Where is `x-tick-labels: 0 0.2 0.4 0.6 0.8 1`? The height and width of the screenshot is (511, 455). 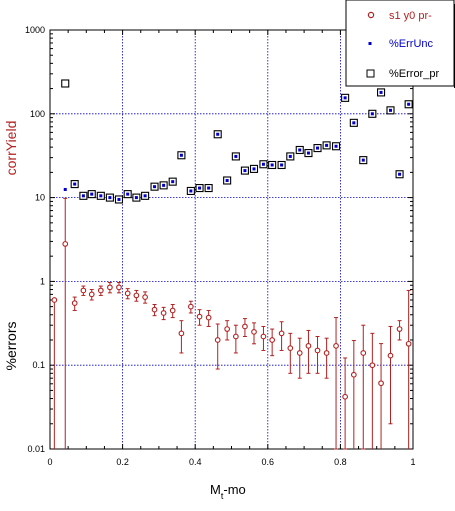
x-tick-labels: 0 0.2 0.4 0.6 0.8 1 is located at coordinates (231, 462).